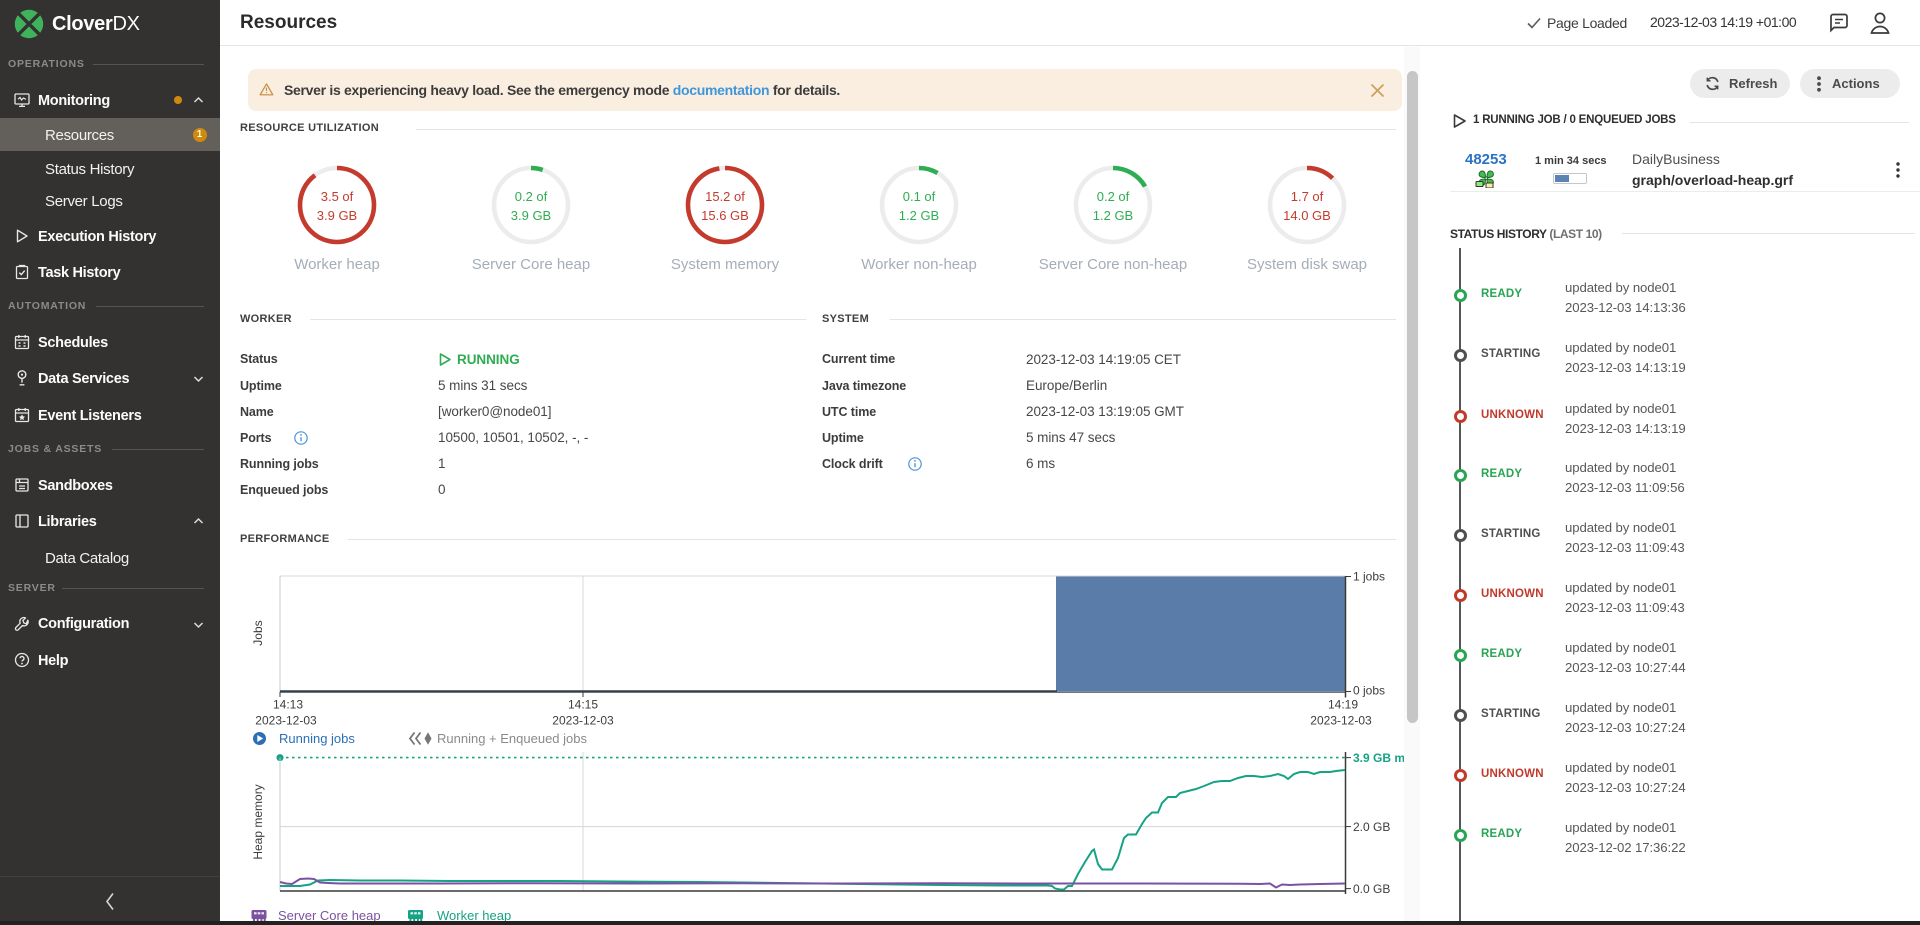  Describe the element at coordinates (1369, 691) in the screenshot. I see `svg-text: 0 jobs` at that location.